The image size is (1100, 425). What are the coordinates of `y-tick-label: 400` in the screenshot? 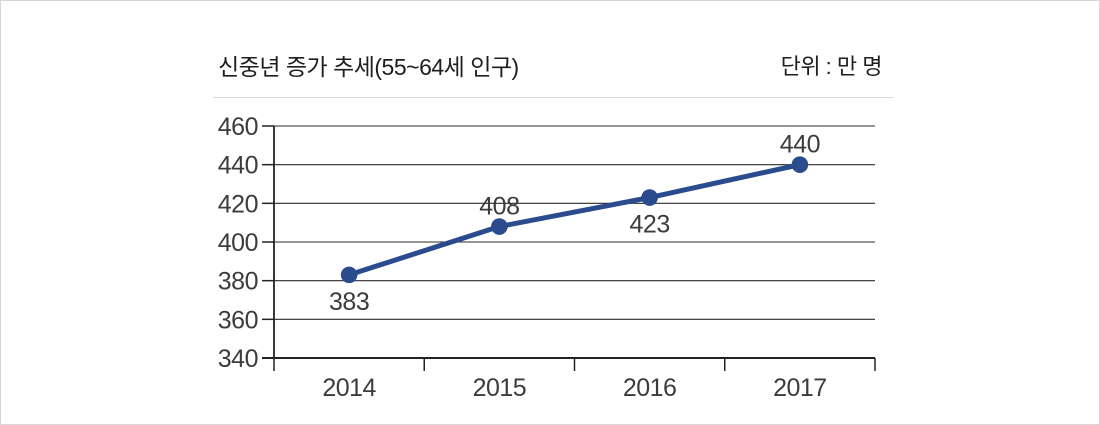 It's located at (238, 243).